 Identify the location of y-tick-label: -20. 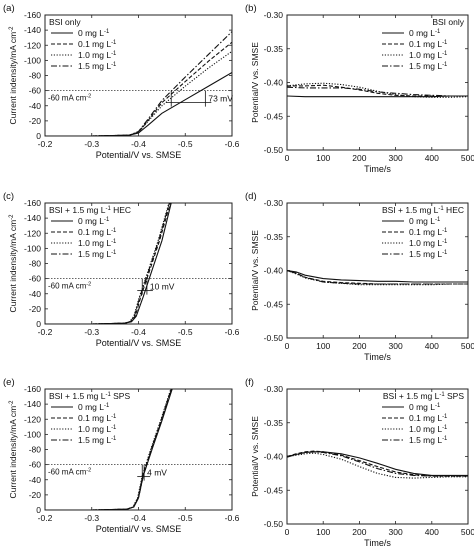
(35, 309).